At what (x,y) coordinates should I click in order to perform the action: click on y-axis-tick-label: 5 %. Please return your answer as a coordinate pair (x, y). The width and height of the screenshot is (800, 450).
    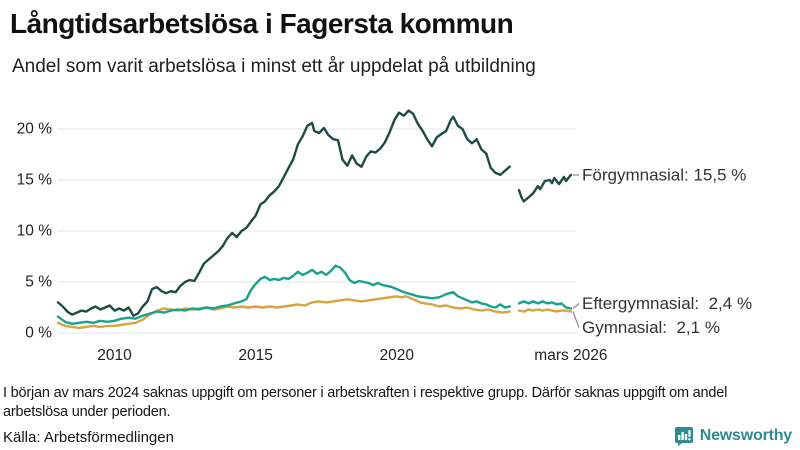
    Looking at the image, I should click on (38, 282).